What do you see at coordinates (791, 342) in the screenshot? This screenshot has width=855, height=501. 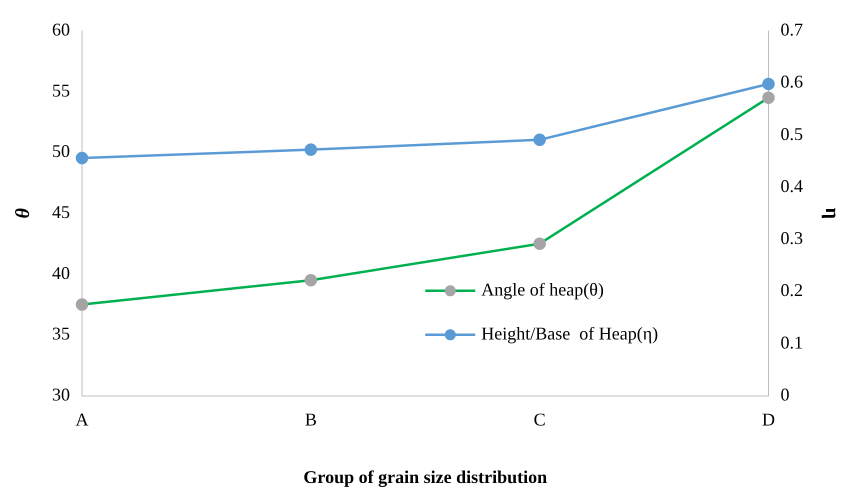 I see `y2-tick-label: 0.1` at bounding box center [791, 342].